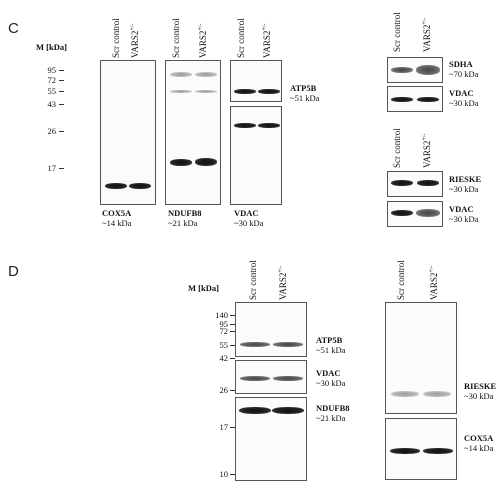 Image resolution: width=500 pixels, height=492 pixels. Describe the element at coordinates (415, 99) in the screenshot. I see `blot-vdac-r1` at that location.